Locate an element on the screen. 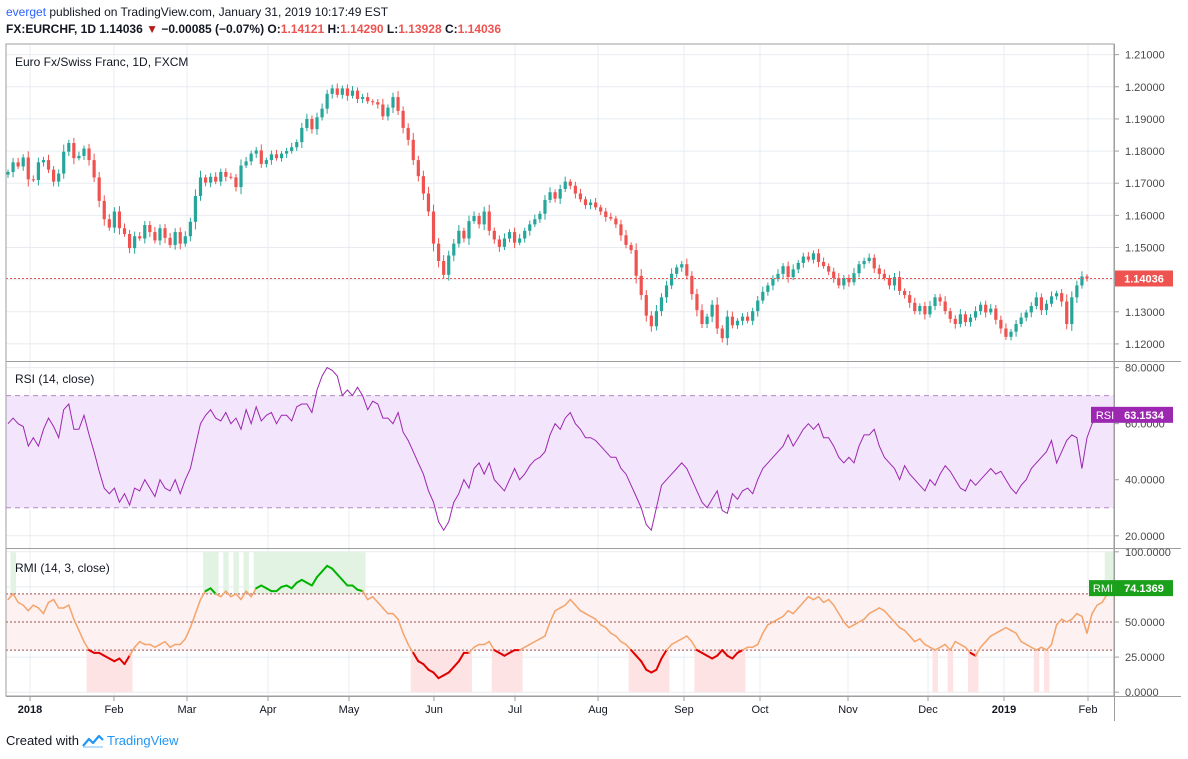 The image size is (1188, 759). y-tick-label: 1.19000 is located at coordinates (1145, 120).